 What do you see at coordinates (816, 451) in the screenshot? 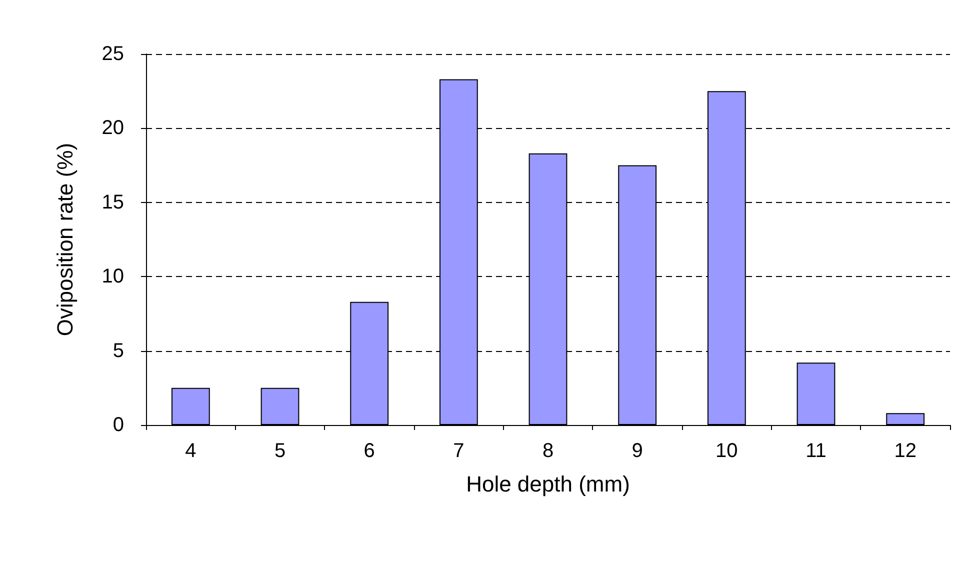
I see `x-tick-label: 11` at bounding box center [816, 451].